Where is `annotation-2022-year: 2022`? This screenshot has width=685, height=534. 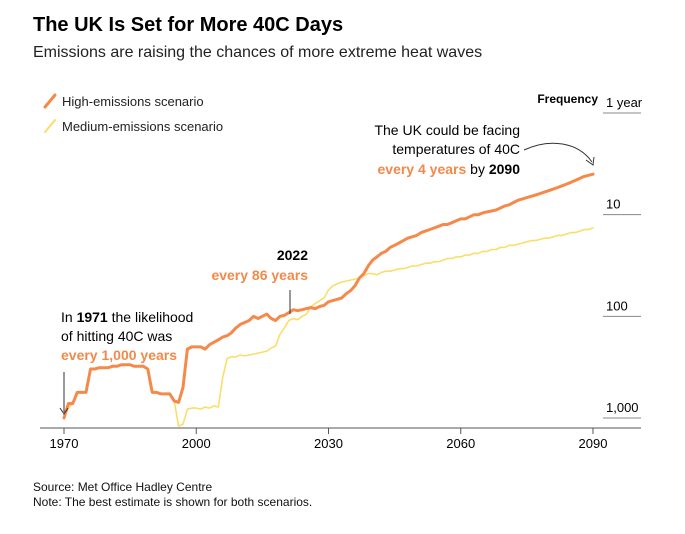
annotation-2022-year: 2022 is located at coordinates (292, 255).